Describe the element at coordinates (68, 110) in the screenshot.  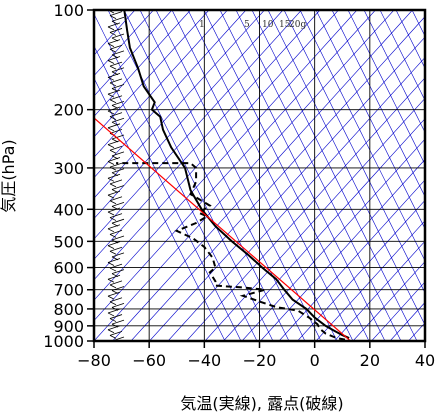
I see `y-tick-label: 200` at that location.